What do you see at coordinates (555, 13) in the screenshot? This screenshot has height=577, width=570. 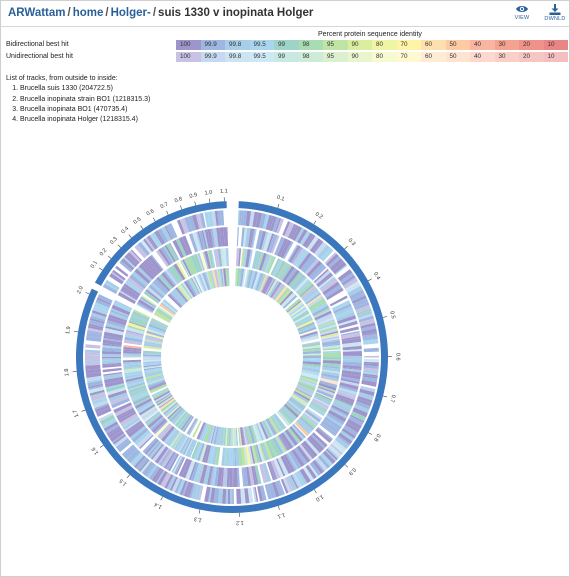 I see `download-button: DWNLD` at bounding box center [555, 13].